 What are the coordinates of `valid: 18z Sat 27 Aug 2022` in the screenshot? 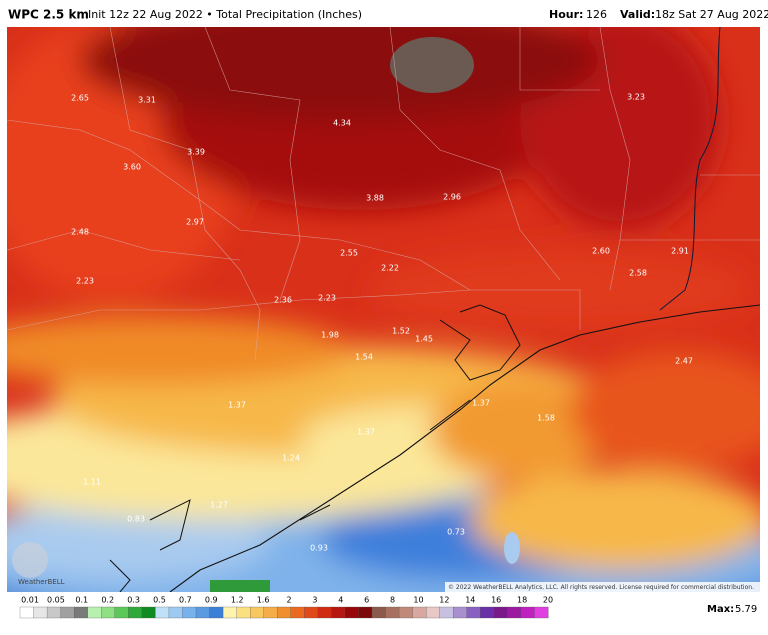 It's located at (711, 14).